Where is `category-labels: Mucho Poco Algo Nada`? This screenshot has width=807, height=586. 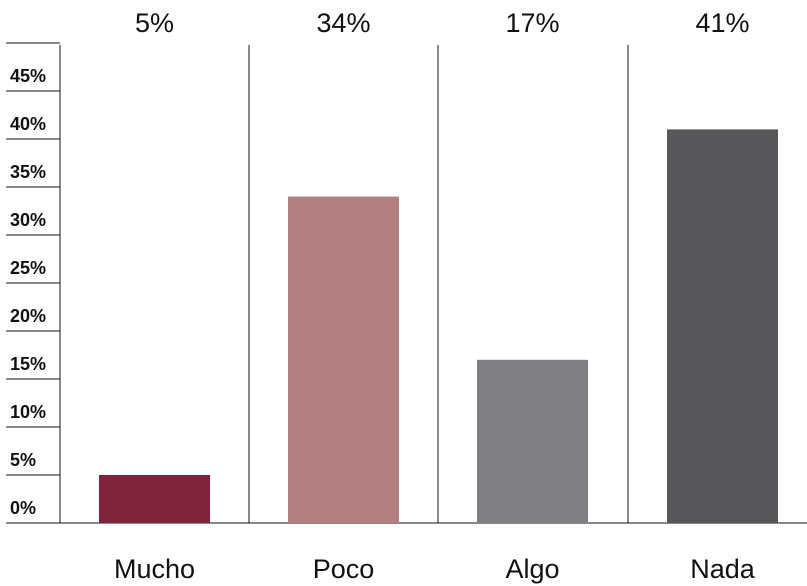
category-labels: Mucho Poco Algo Nada is located at coordinates (435, 569).